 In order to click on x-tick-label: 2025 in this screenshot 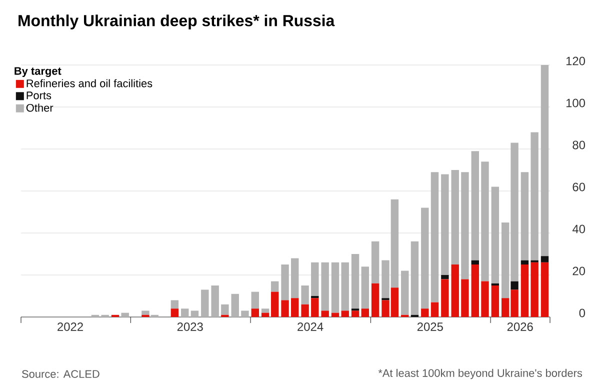, I will do `click(430, 326)`.